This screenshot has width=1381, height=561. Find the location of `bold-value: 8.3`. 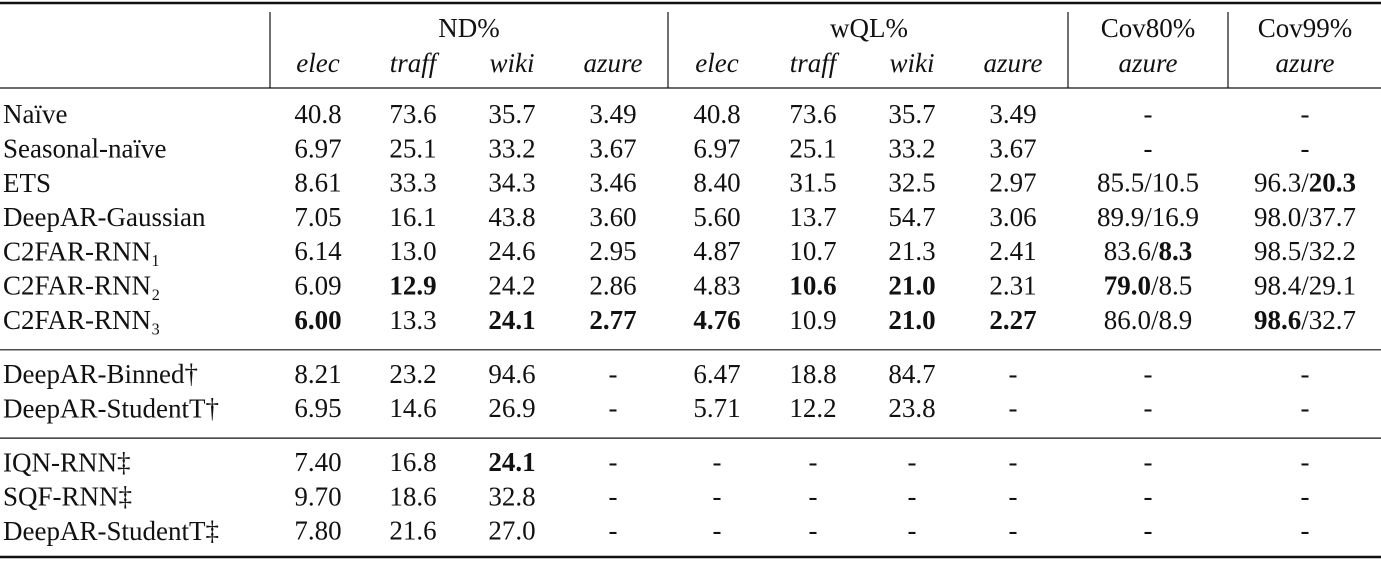

bold-value: 8.3 is located at coordinates (1176, 251).